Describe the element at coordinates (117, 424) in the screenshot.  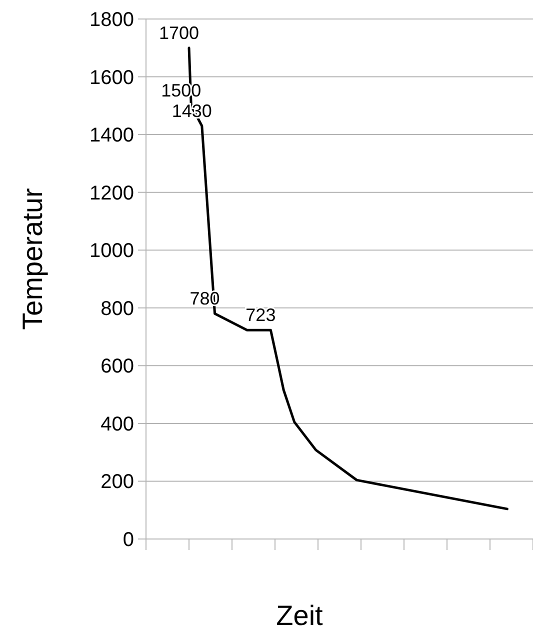
I see `y-tick-label: 400` at that location.